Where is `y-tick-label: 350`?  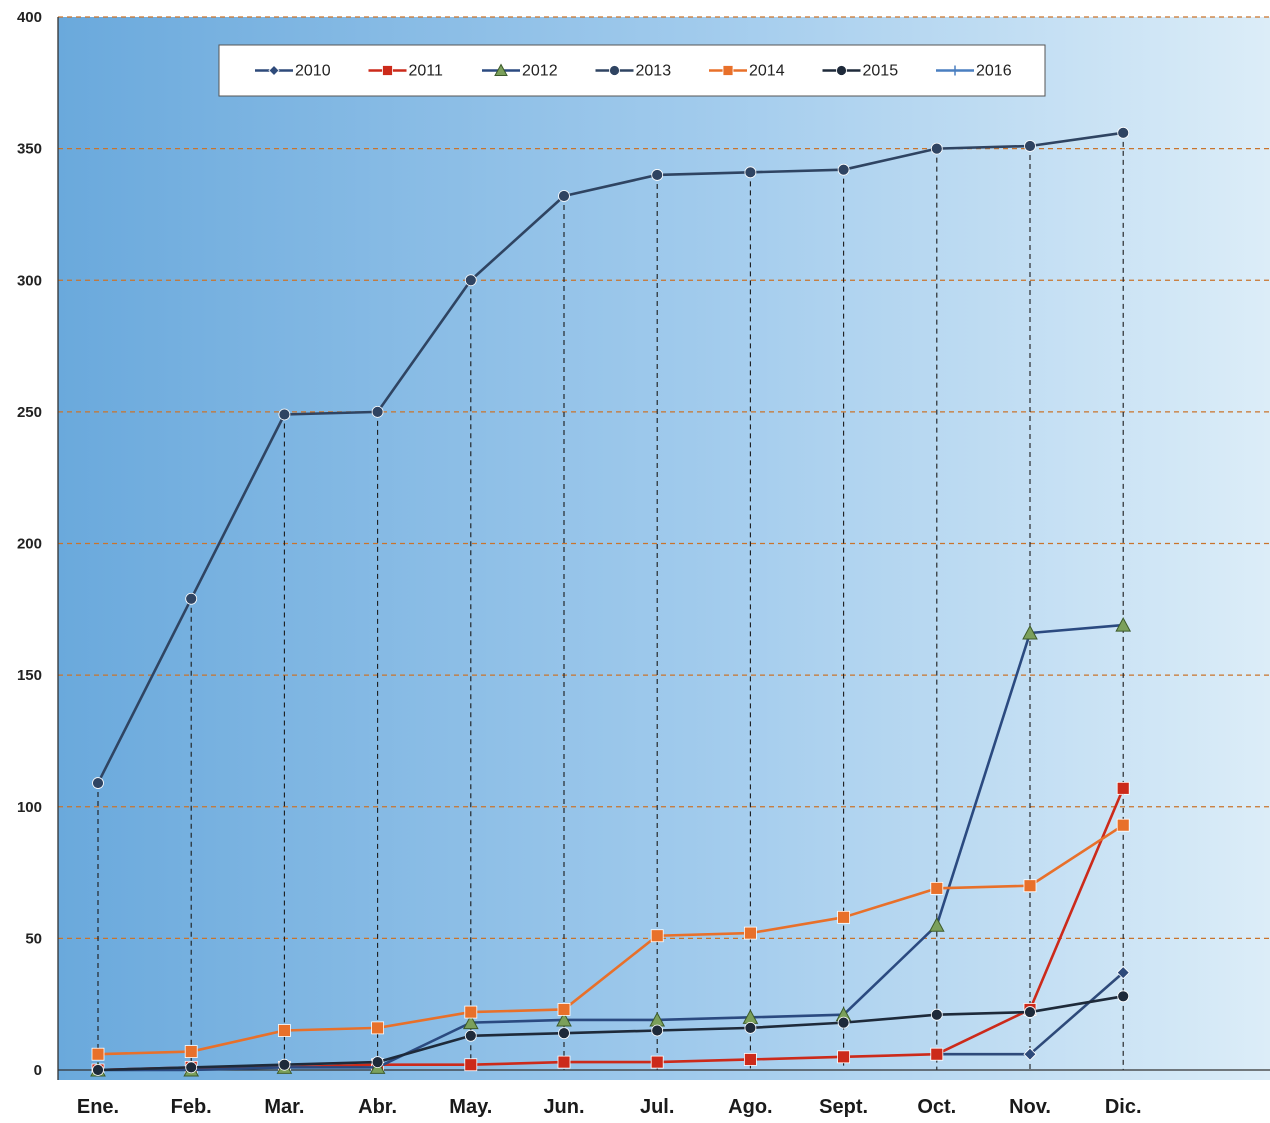 y-tick-label: 350 is located at coordinates (29, 149).